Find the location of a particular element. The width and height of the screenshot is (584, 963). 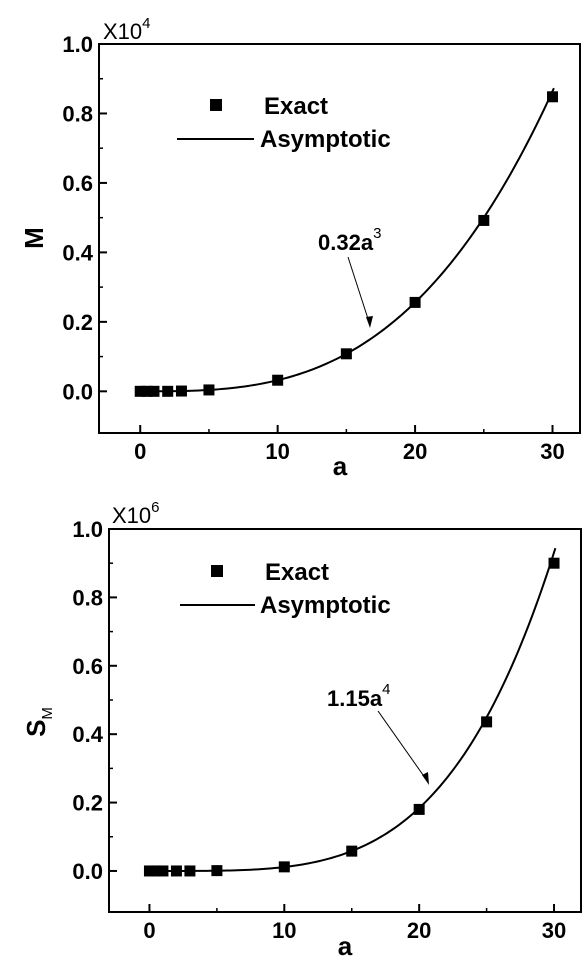

annotation-label: 0.32a3 is located at coordinates (349, 240).